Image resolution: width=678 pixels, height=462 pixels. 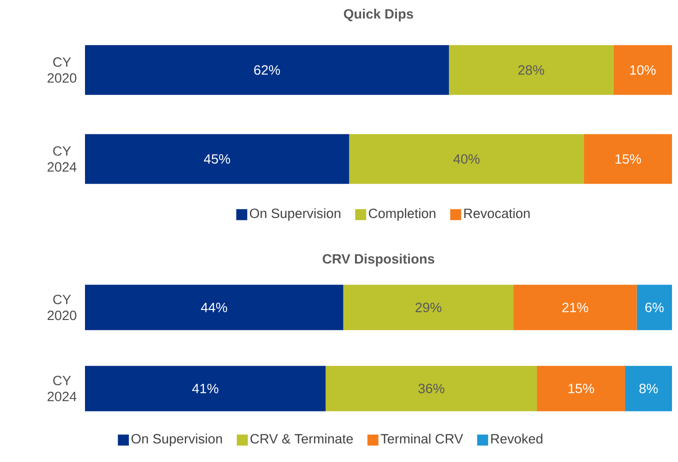 What do you see at coordinates (497, 213) in the screenshot?
I see `legend-label: Revocation` at bounding box center [497, 213].